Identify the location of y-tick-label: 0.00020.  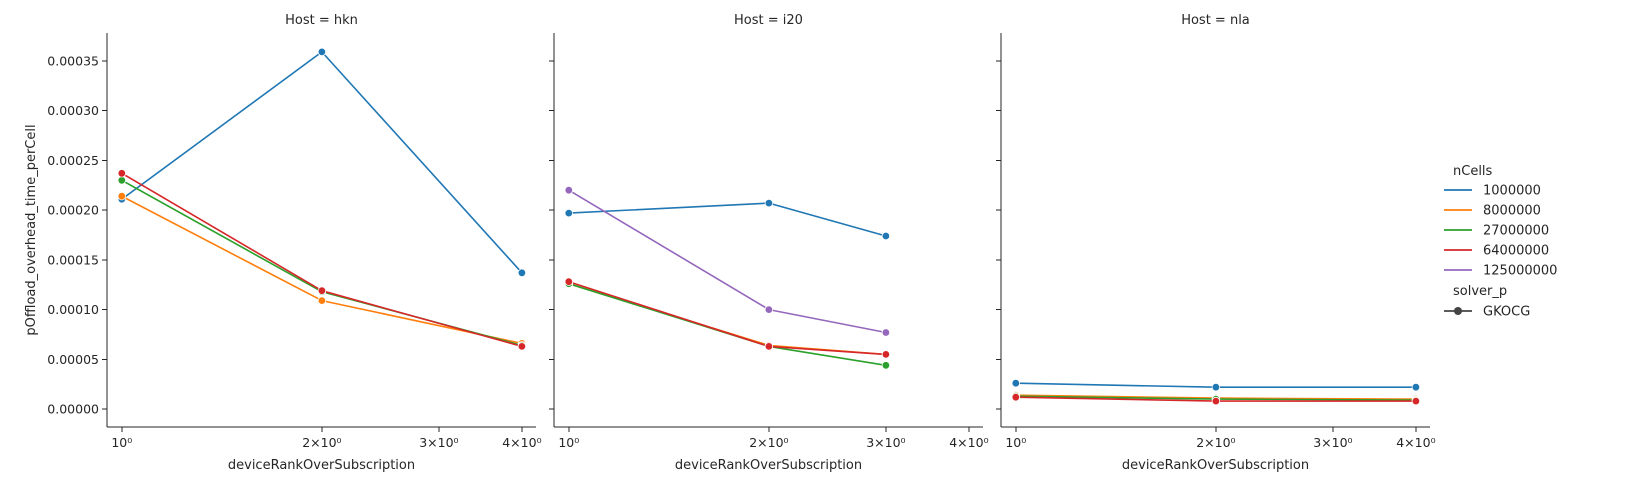
(73, 210).